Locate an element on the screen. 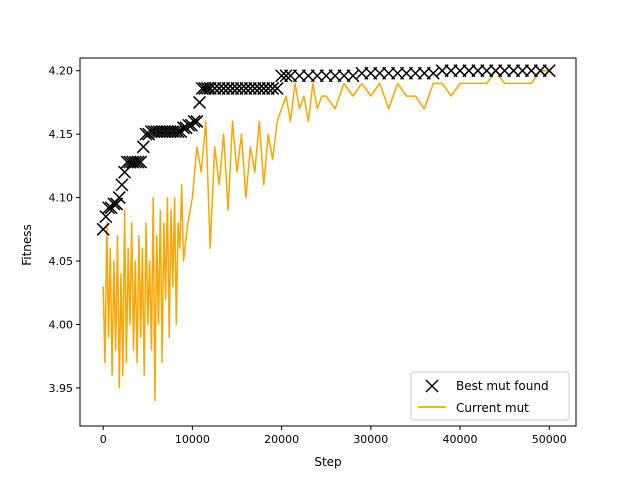 Image resolution: width=640 pixels, height=480 pixels. legend: Best mut found Current mut is located at coordinates (490, 396).